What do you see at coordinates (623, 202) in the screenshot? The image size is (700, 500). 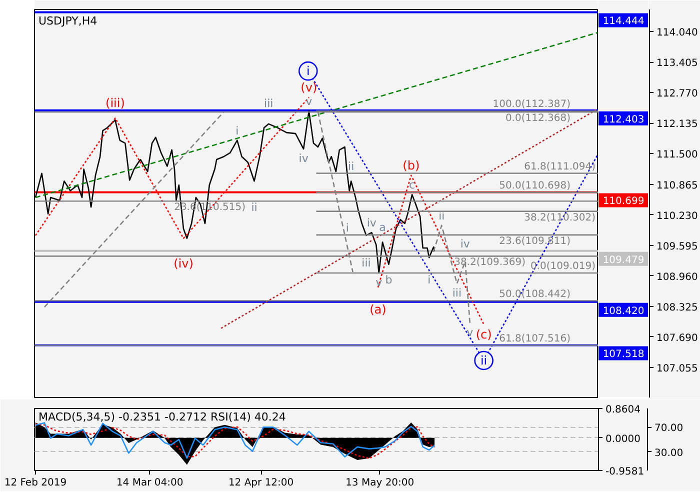 I see `ref-line-label: 110.699` at bounding box center [623, 202].